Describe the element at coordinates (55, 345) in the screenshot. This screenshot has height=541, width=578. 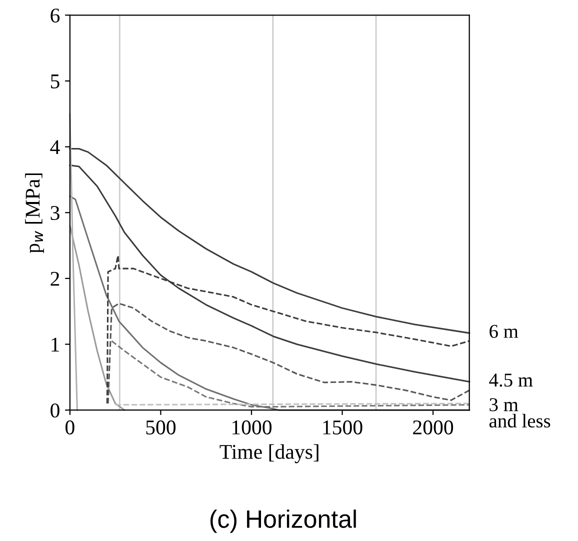
I see `y-tick-label: 1` at that location.